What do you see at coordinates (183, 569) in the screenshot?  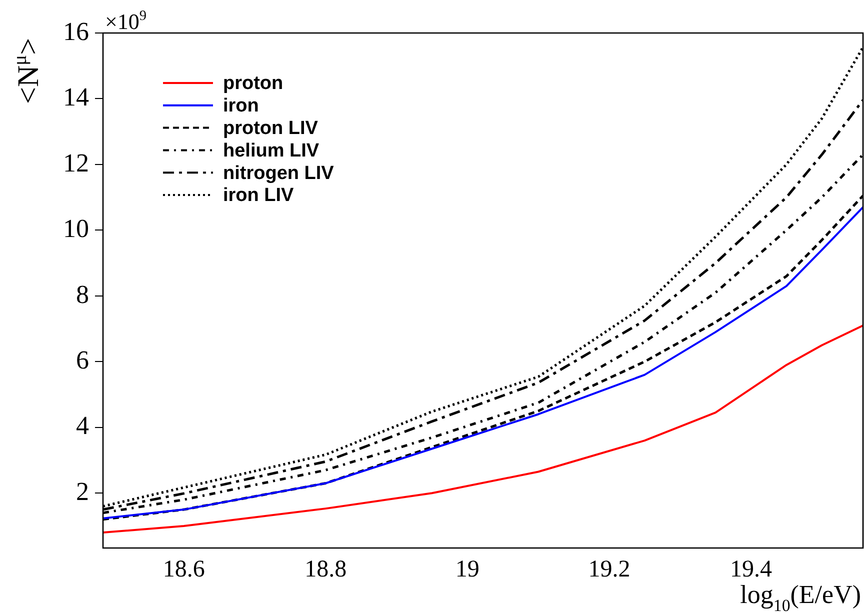 I see `x-tick-label: 18.6` at bounding box center [183, 569].